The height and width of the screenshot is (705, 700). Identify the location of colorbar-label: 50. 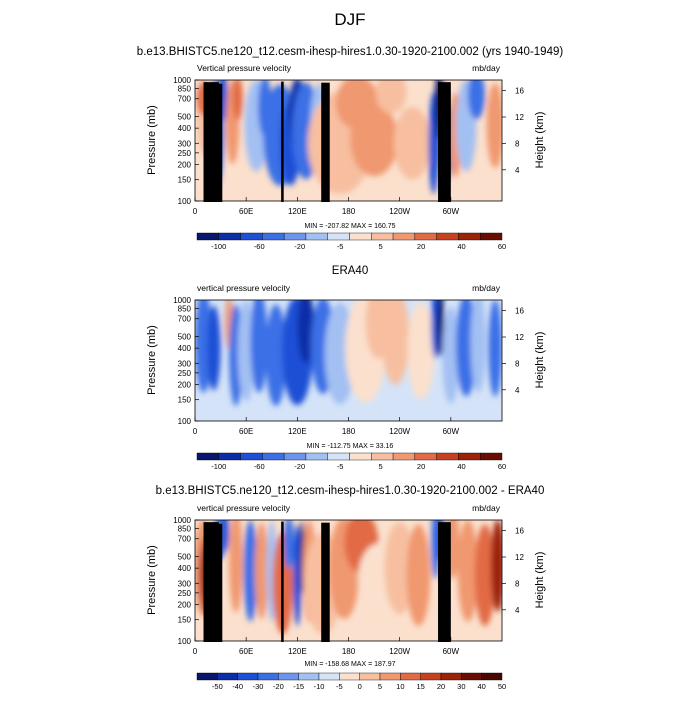
(502, 686).